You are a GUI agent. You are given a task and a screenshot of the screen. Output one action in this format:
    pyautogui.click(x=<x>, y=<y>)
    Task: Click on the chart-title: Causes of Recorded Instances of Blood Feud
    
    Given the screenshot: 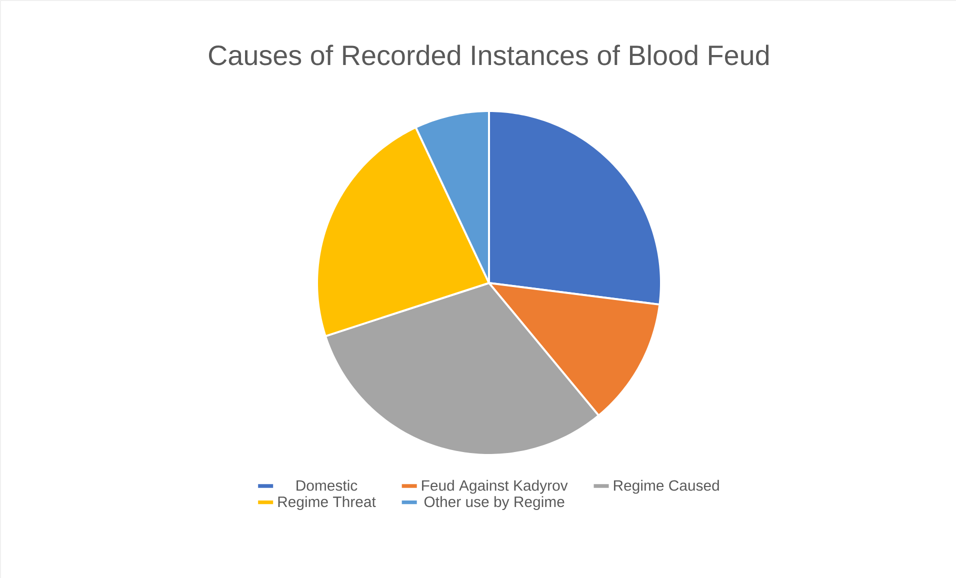 What is the action you would take?
    pyautogui.click(x=488, y=55)
    